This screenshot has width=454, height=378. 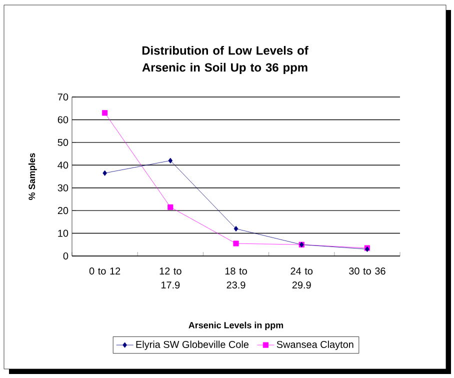 What do you see at coordinates (236, 326) in the screenshot?
I see `x-axis-title: Arsenic Levels in ppm` at bounding box center [236, 326].